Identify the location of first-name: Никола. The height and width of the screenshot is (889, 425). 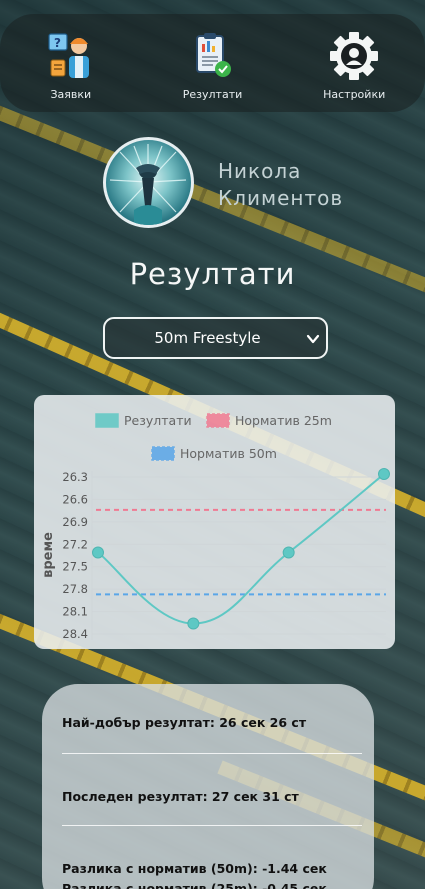
(260, 171).